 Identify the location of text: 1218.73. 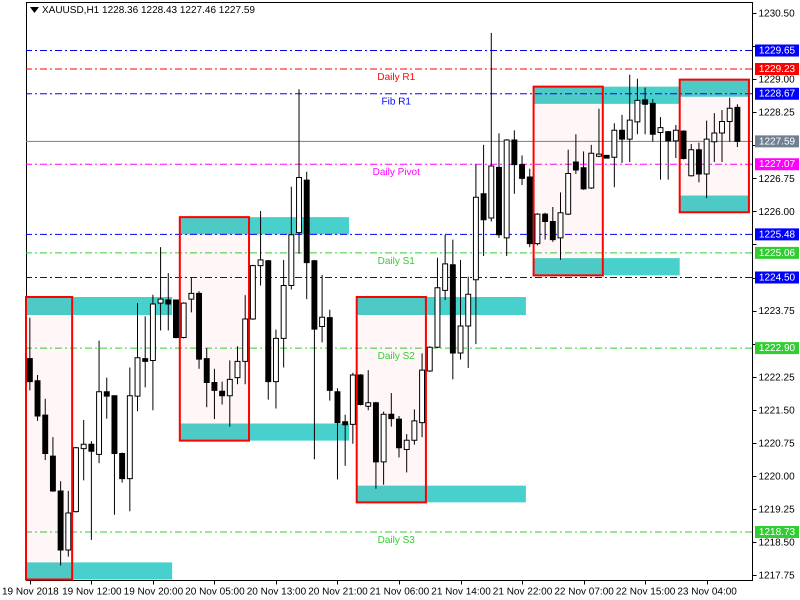
(777, 532).